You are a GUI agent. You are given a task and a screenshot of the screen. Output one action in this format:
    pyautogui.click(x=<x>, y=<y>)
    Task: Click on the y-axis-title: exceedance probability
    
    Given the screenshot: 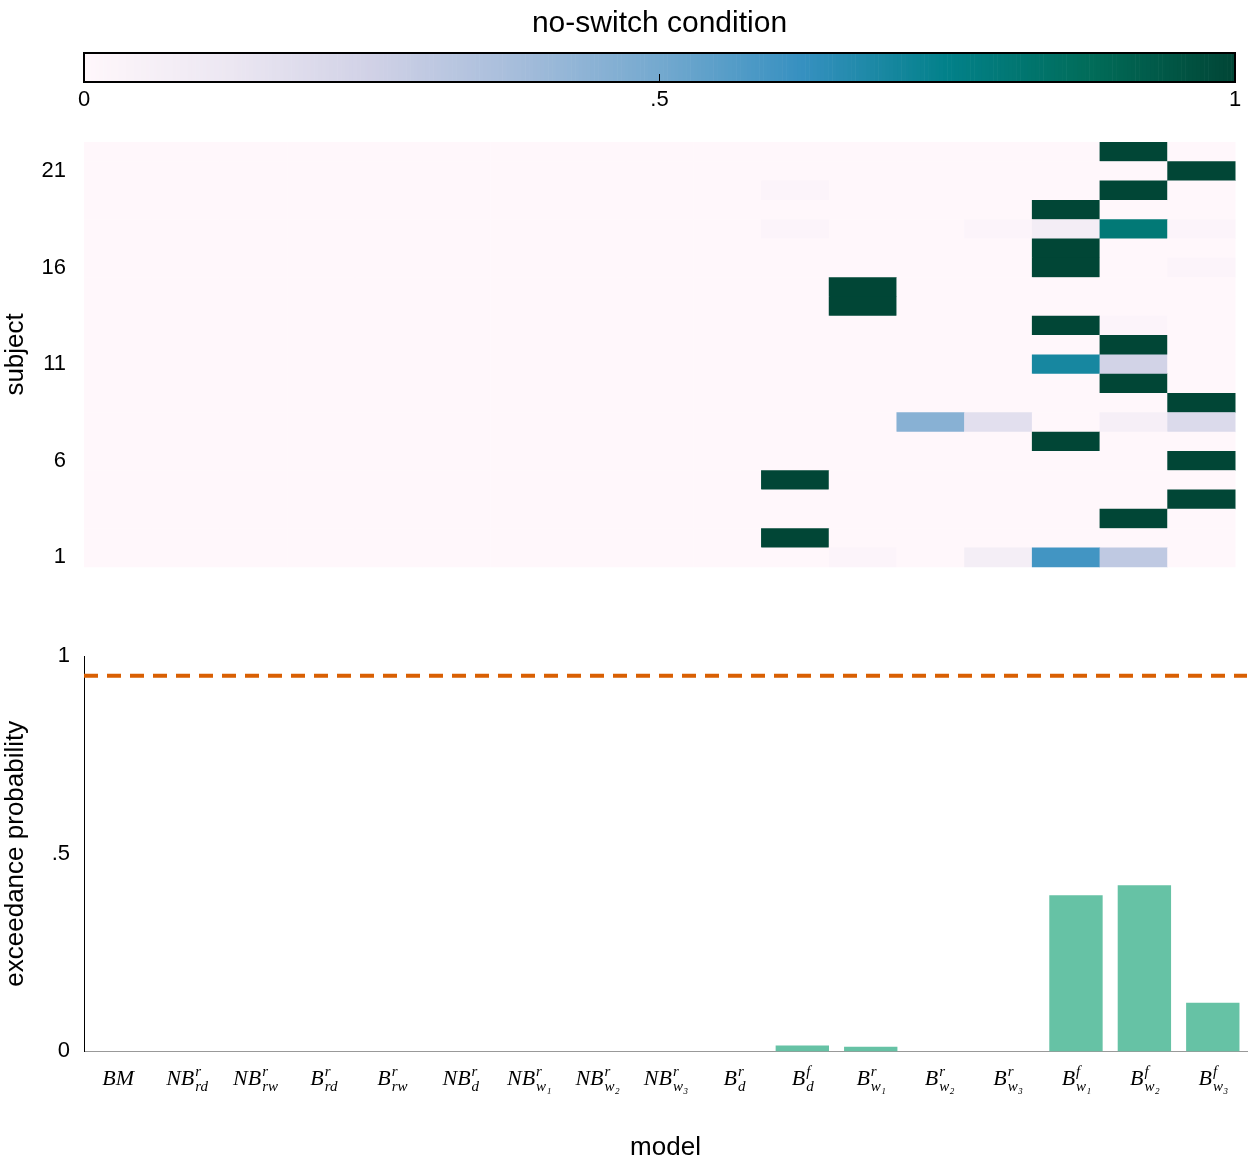 What is the action you would take?
    pyautogui.click(x=14, y=853)
    